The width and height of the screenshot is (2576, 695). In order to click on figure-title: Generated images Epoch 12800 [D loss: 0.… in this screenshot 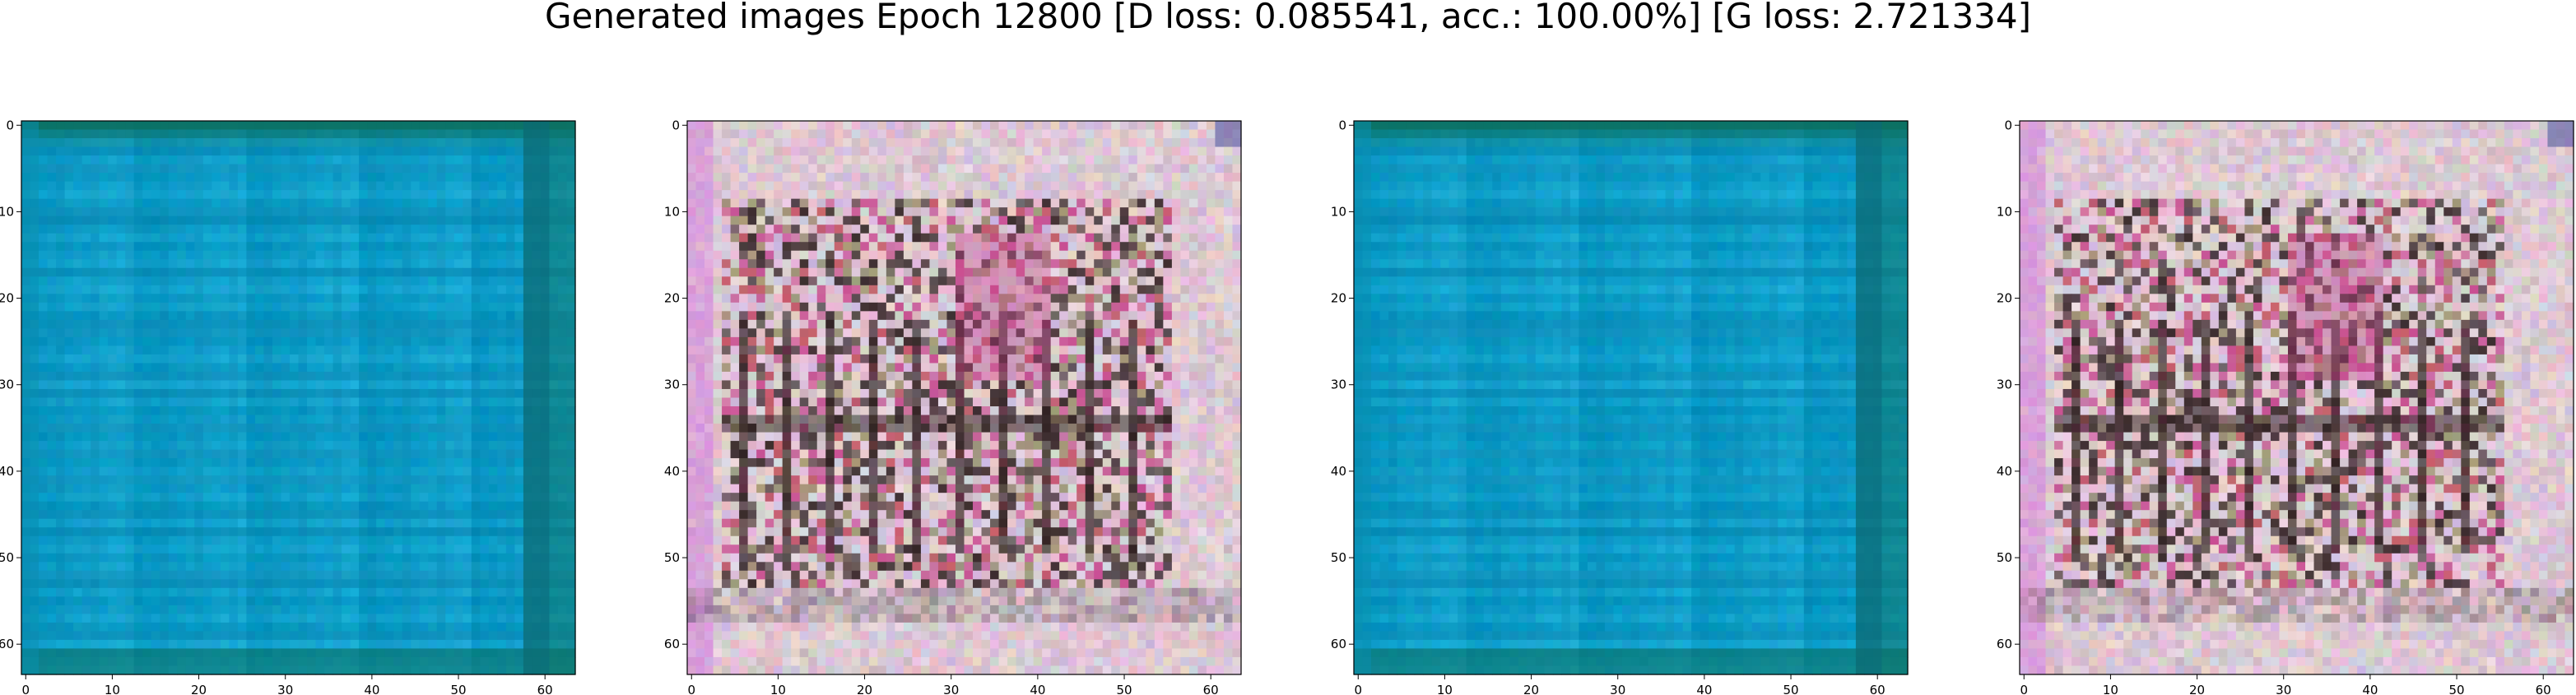, I will do `click(1288, 18)`.